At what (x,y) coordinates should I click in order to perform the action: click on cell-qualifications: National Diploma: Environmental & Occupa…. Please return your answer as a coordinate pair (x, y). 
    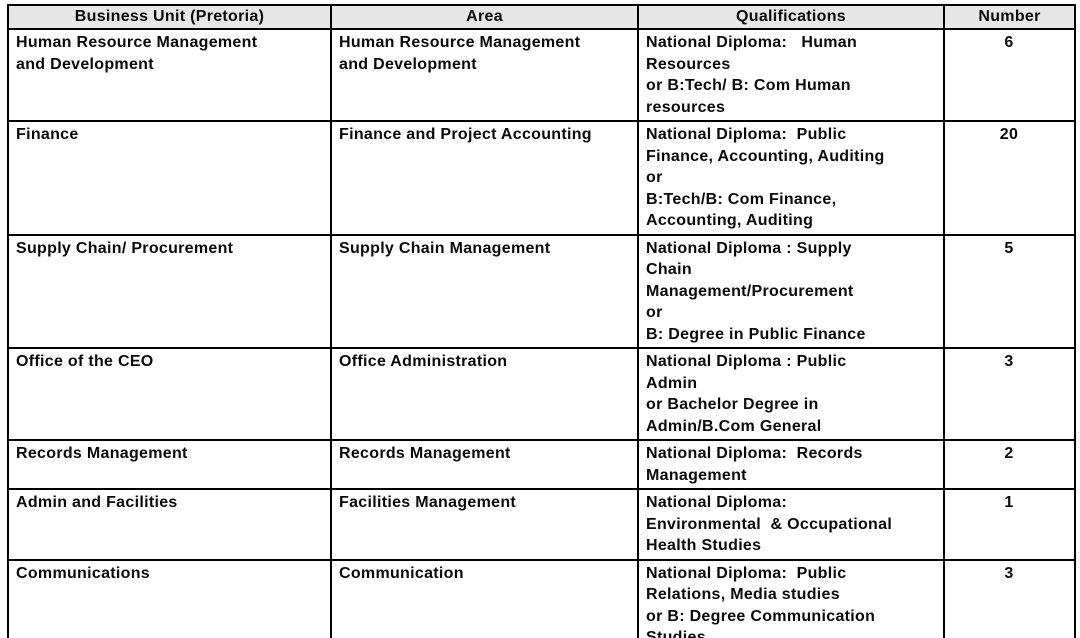
    Looking at the image, I should click on (791, 524).